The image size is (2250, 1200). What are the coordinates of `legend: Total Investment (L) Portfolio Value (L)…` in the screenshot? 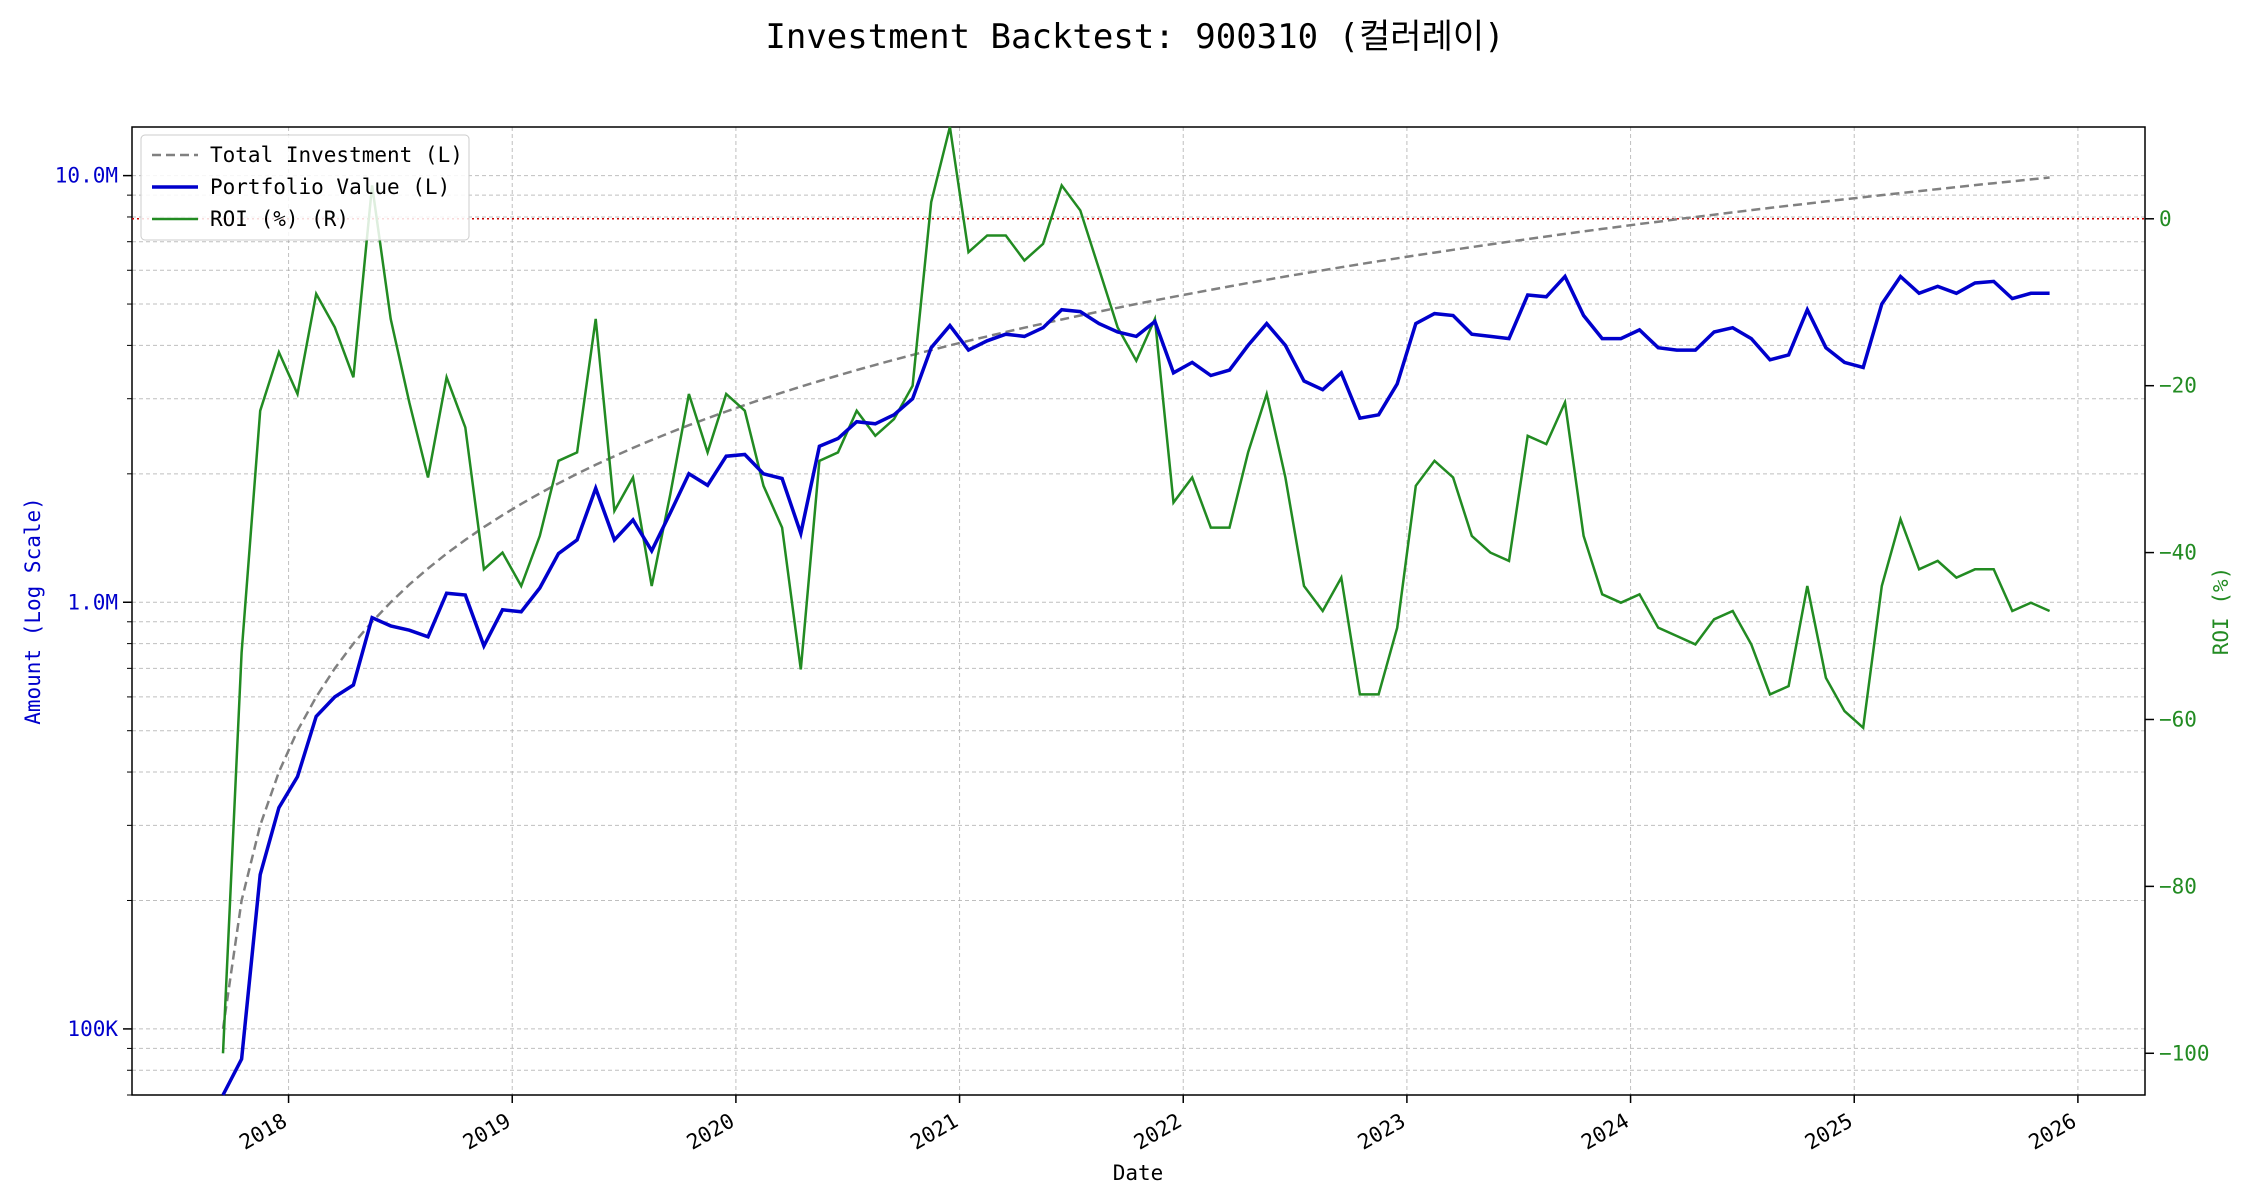 It's located at (305, 187).